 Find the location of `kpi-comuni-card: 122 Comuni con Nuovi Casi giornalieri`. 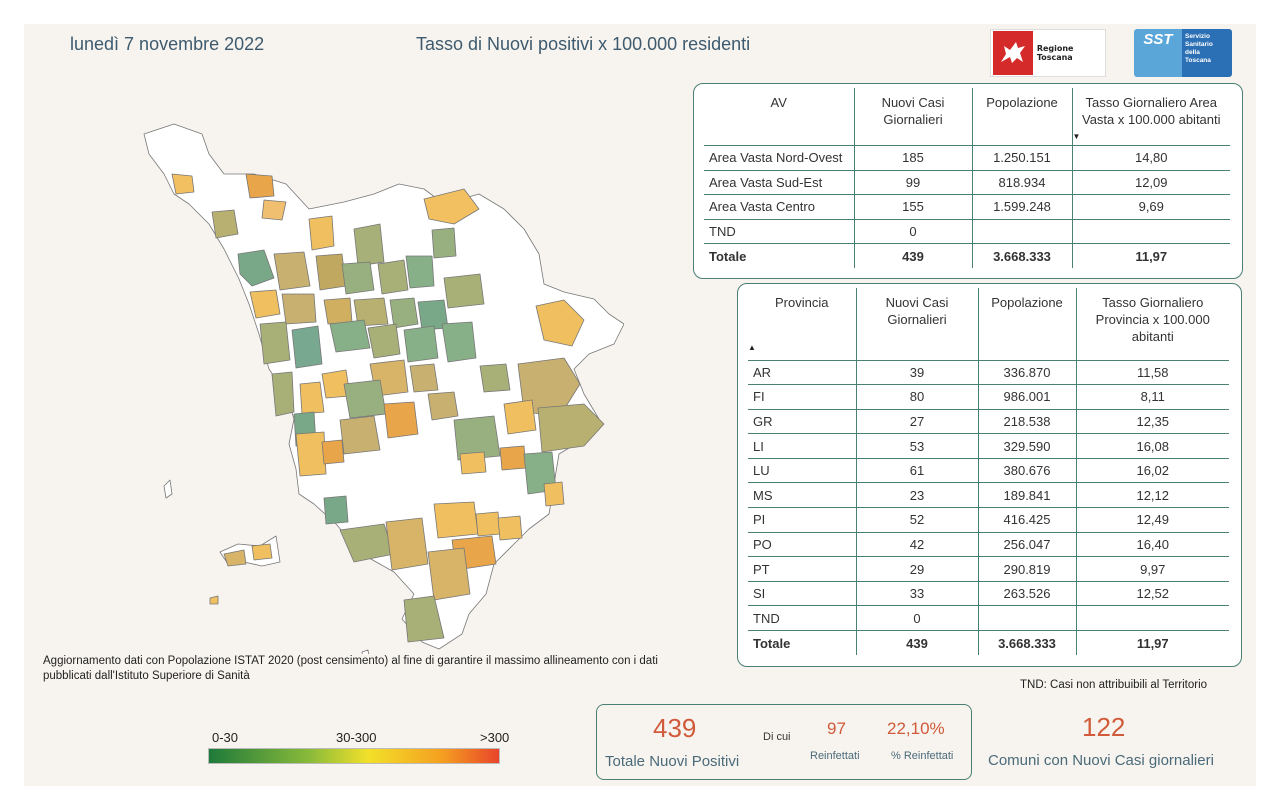

kpi-comuni-card: 122 Comuni con Nuovi Casi giornalieri is located at coordinates (1113, 742).